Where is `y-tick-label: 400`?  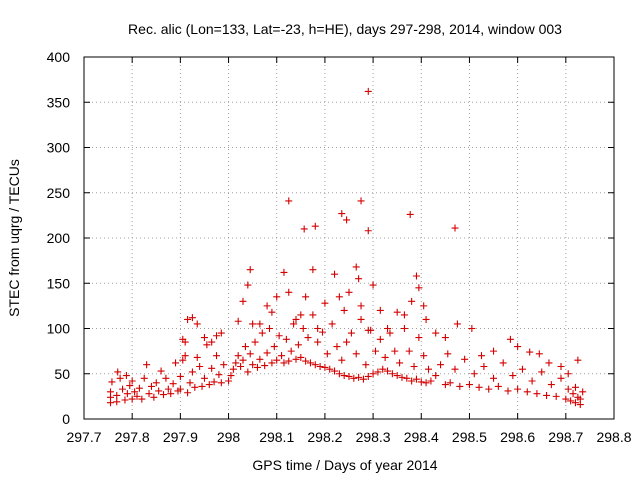 y-tick-label: 400 is located at coordinates (59, 57).